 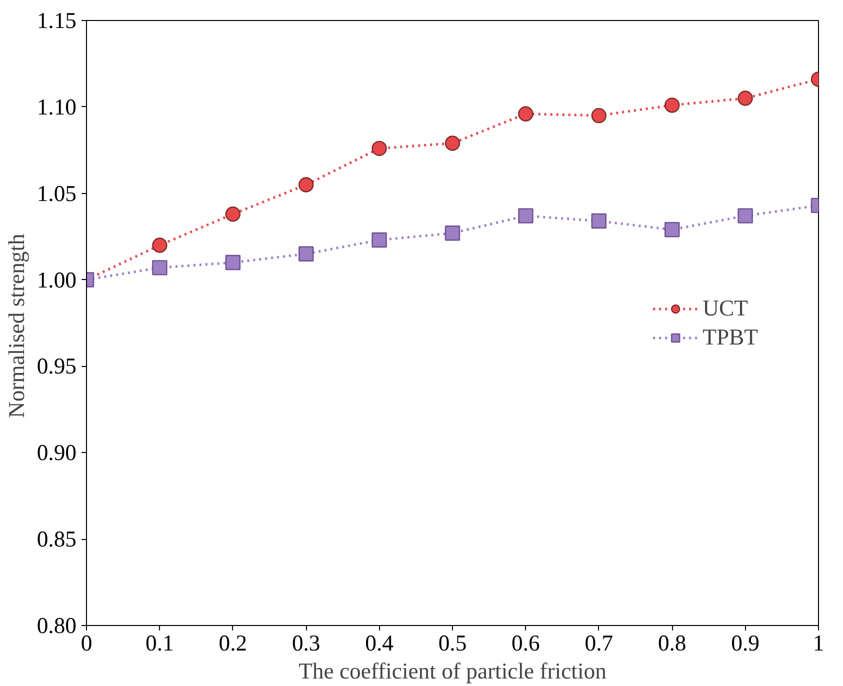 What do you see at coordinates (56, 193) in the screenshot?
I see `y-tick-label: 1.05` at bounding box center [56, 193].